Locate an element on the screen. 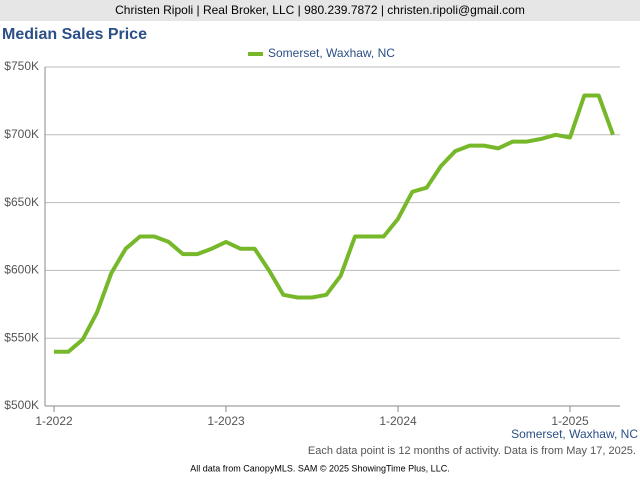 This screenshot has width=640, height=480. series-caption: Somerset, Waxhaw, NC is located at coordinates (574, 434).